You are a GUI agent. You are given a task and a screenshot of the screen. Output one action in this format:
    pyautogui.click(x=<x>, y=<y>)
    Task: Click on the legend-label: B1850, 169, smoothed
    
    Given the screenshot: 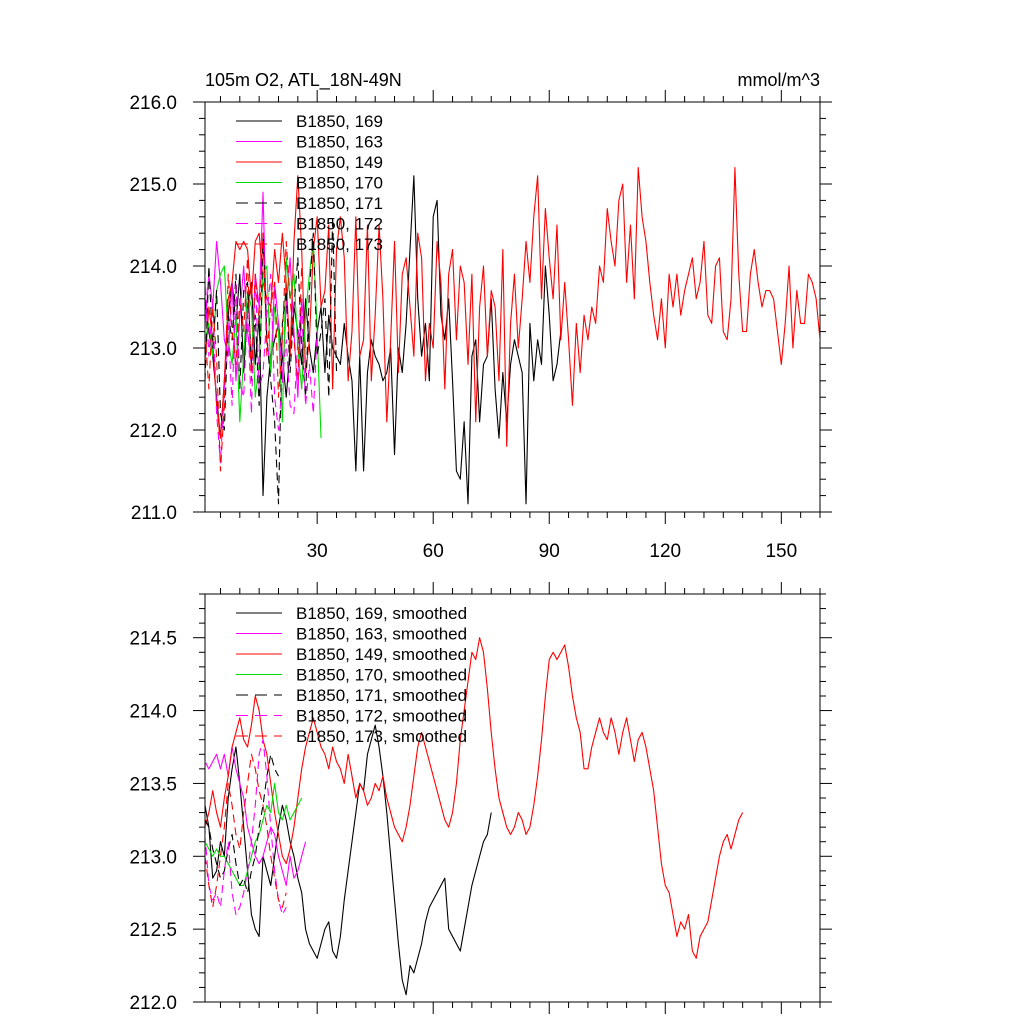 What is the action you would take?
    pyautogui.click(x=381, y=613)
    